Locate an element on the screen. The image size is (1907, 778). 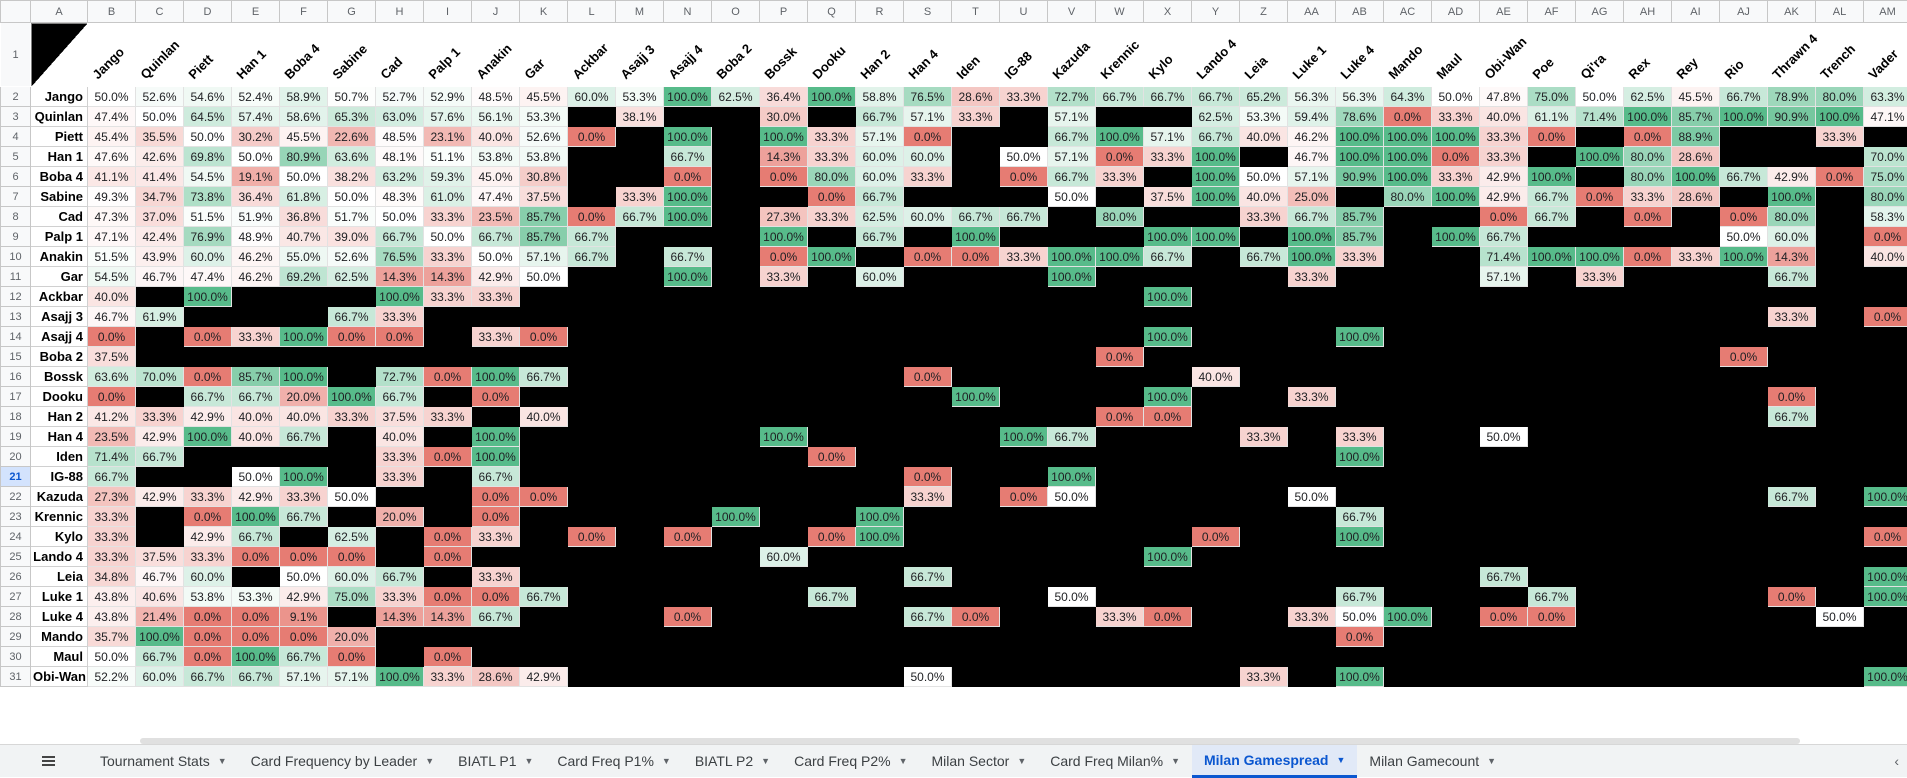
column-header-R: R is located at coordinates (880, 12).